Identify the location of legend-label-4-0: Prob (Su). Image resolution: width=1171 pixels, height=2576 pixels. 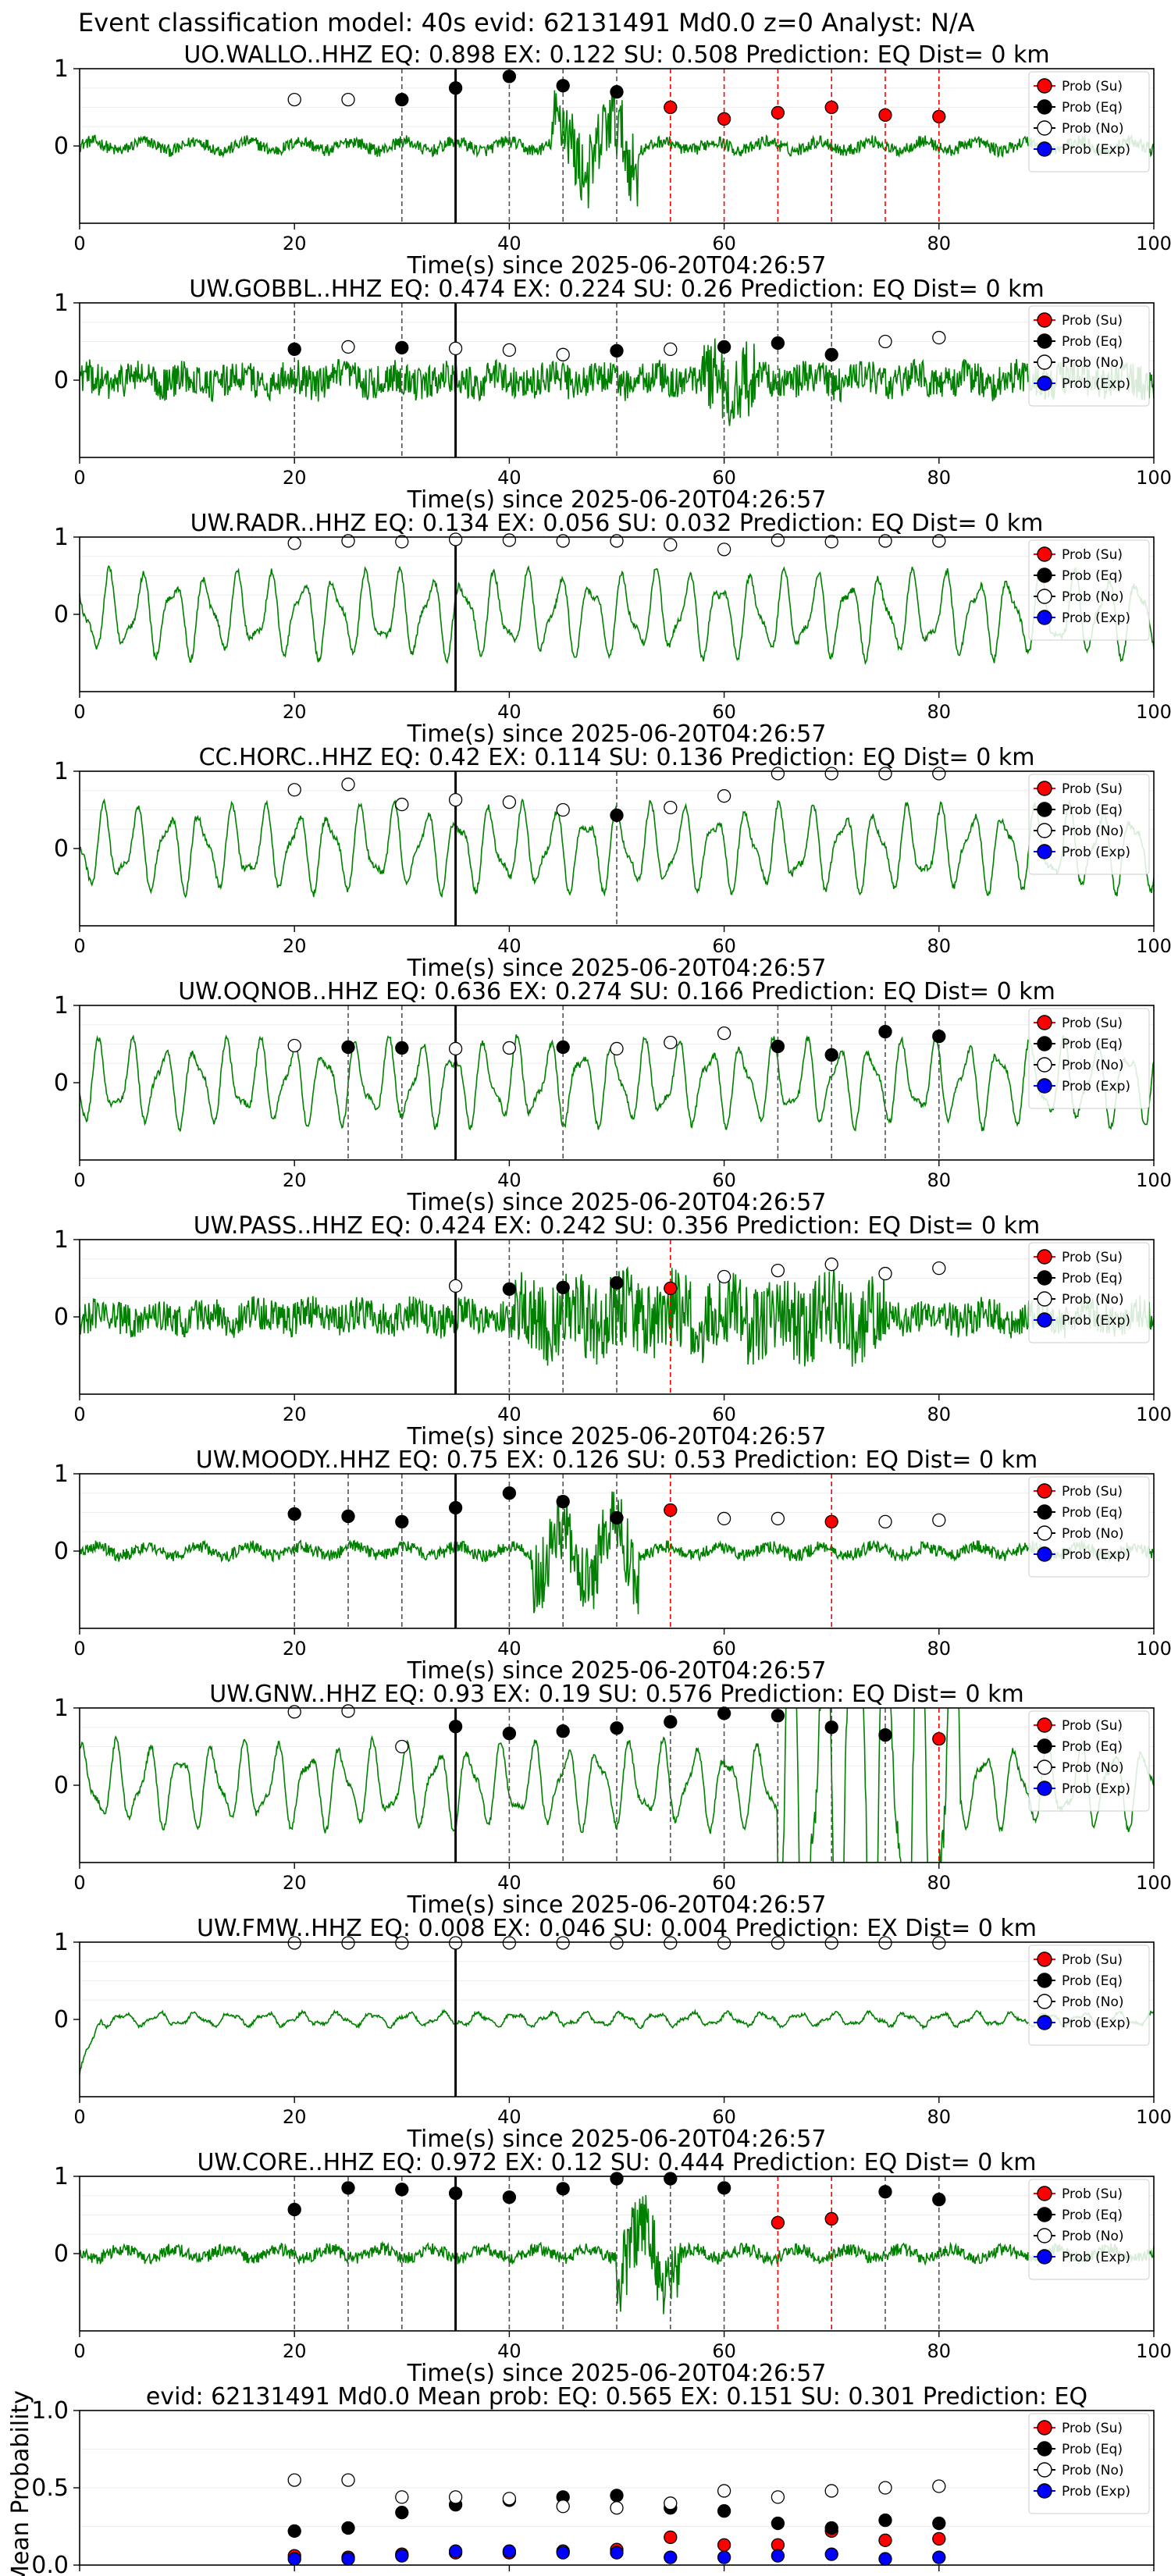
(1092, 1023).